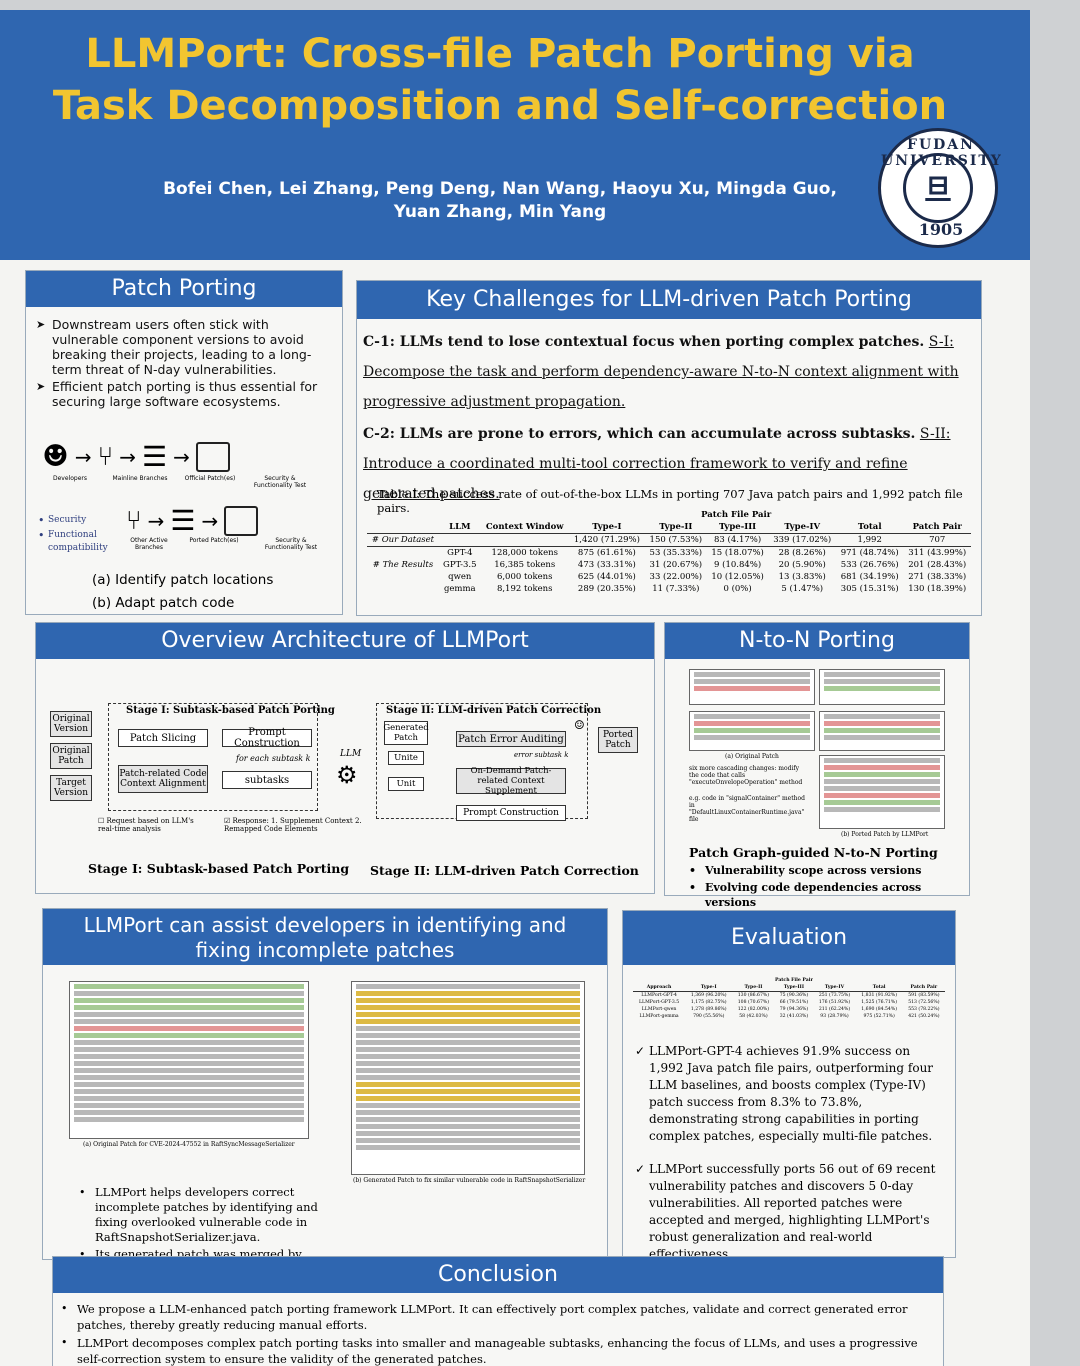 The image size is (1080, 1366). What do you see at coordinates (676, 553) in the screenshot?
I see `table-cell: 53 (35.33%)` at bounding box center [676, 553].